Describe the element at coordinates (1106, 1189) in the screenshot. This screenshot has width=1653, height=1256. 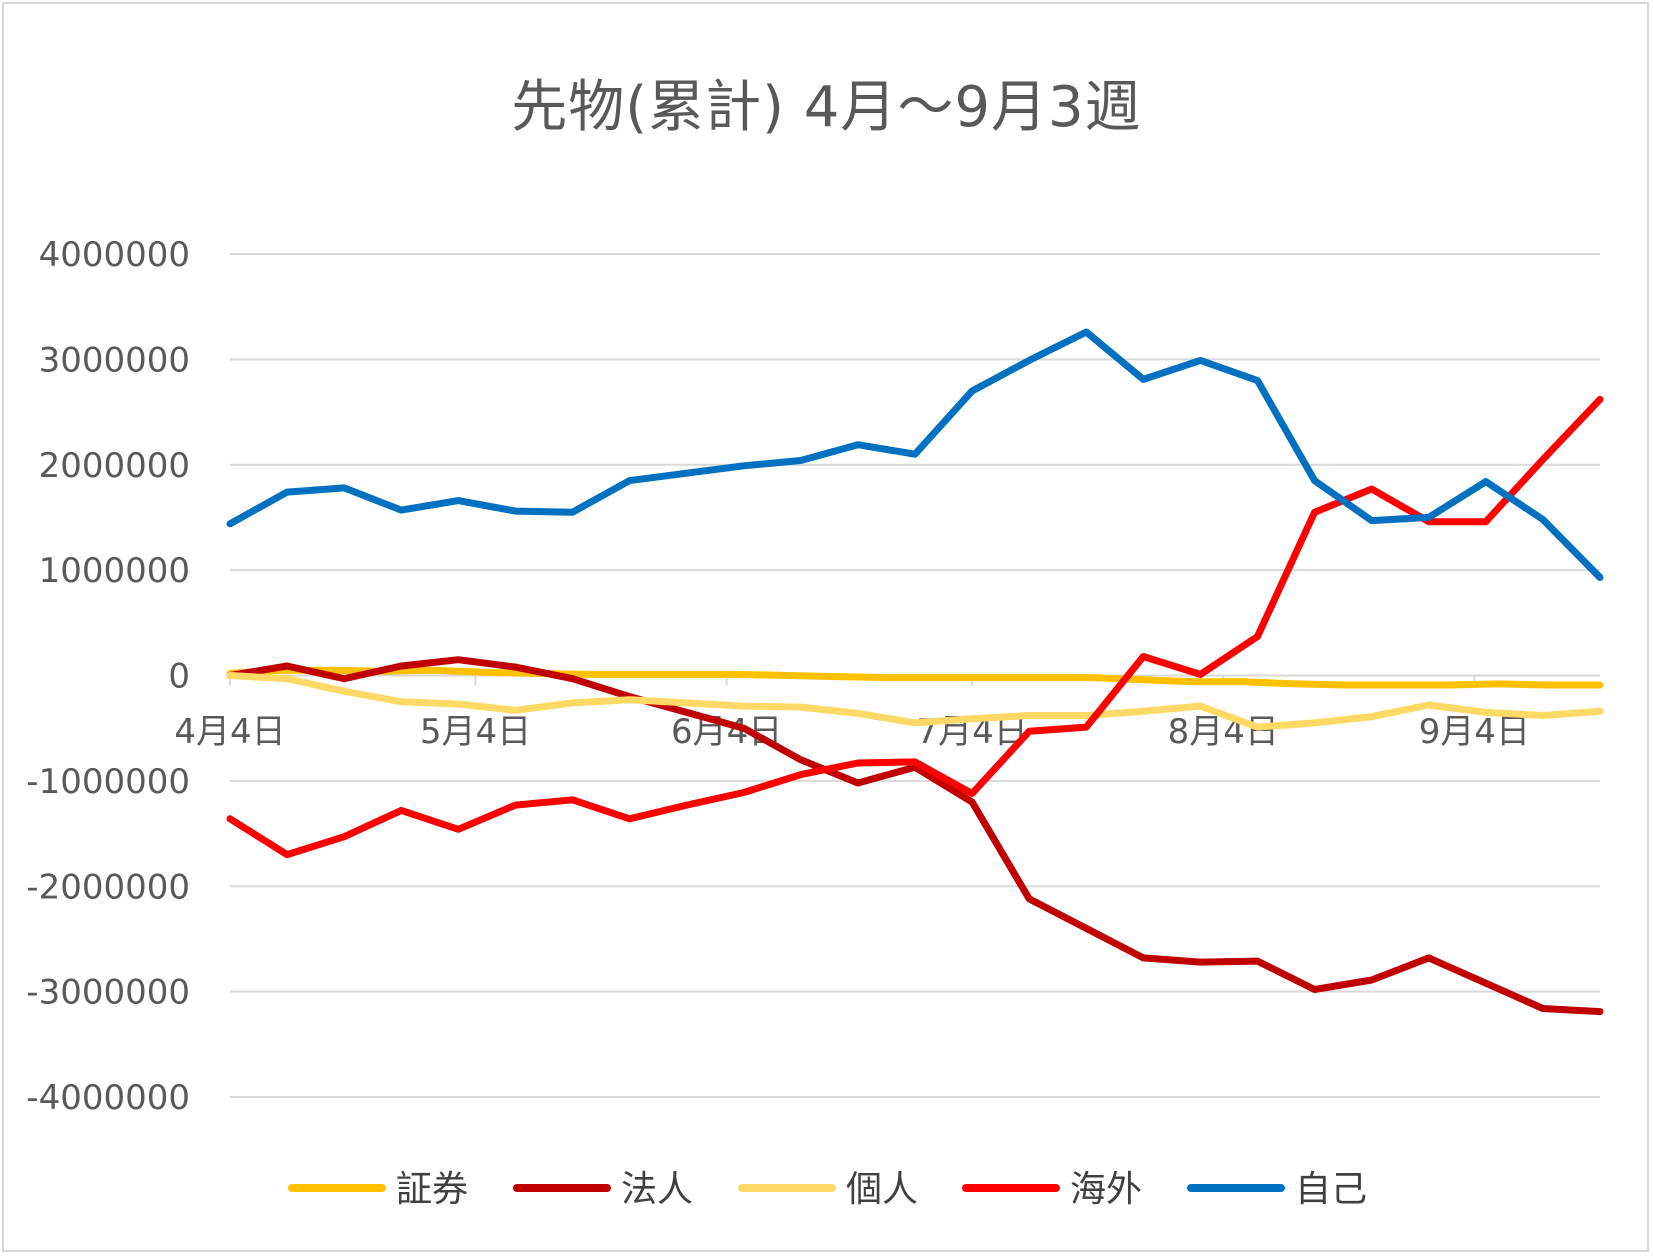
I see `legend-label: 海外` at that location.